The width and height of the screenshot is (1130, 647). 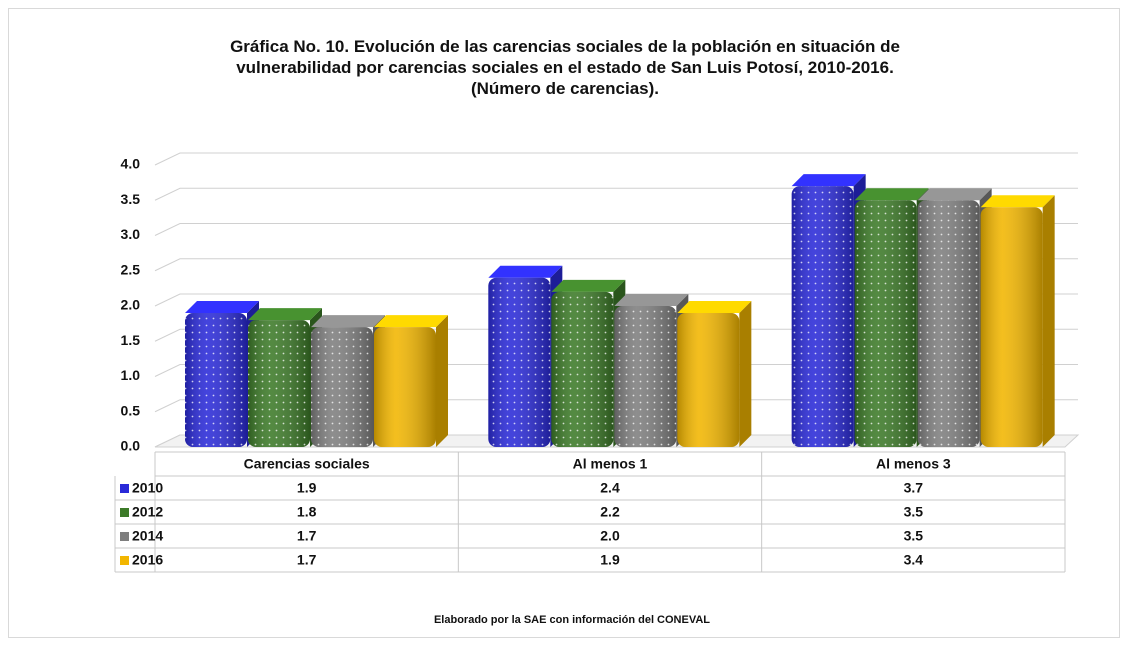 I want to click on y-tick-label: 2.5, so click(x=131, y=269).